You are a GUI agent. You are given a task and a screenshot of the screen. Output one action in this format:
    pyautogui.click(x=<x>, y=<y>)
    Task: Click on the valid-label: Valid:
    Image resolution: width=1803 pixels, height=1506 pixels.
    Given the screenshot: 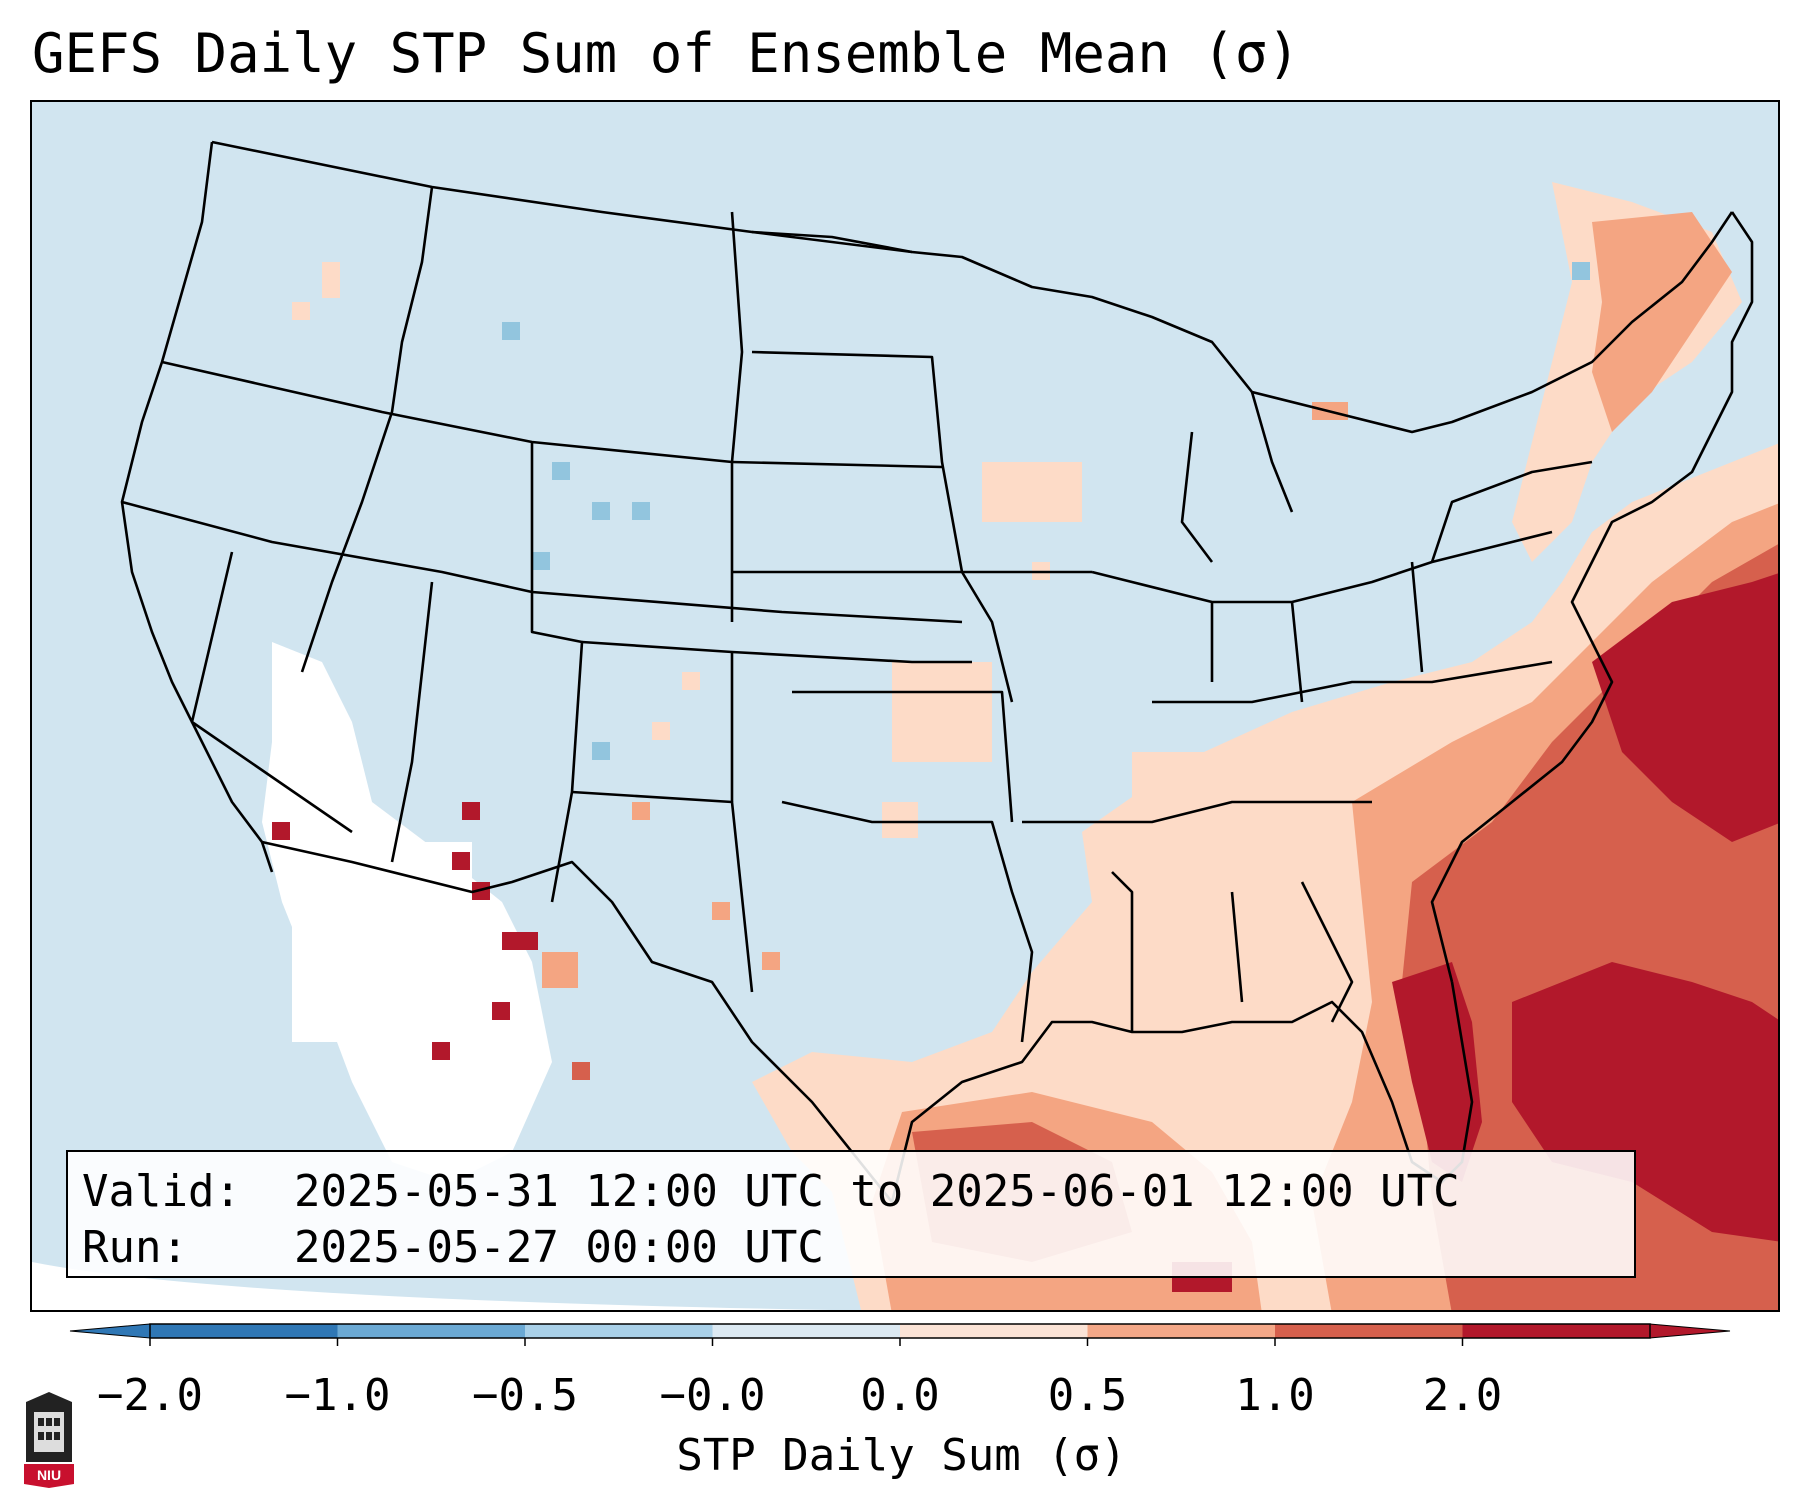 What is the action you would take?
    pyautogui.click(x=161, y=1191)
    